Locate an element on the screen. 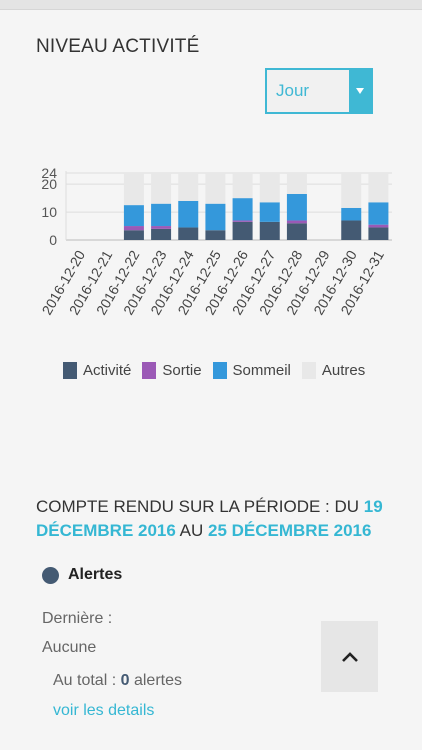 This screenshot has height=750, width=422. details-link: voir les details is located at coordinates (104, 710).